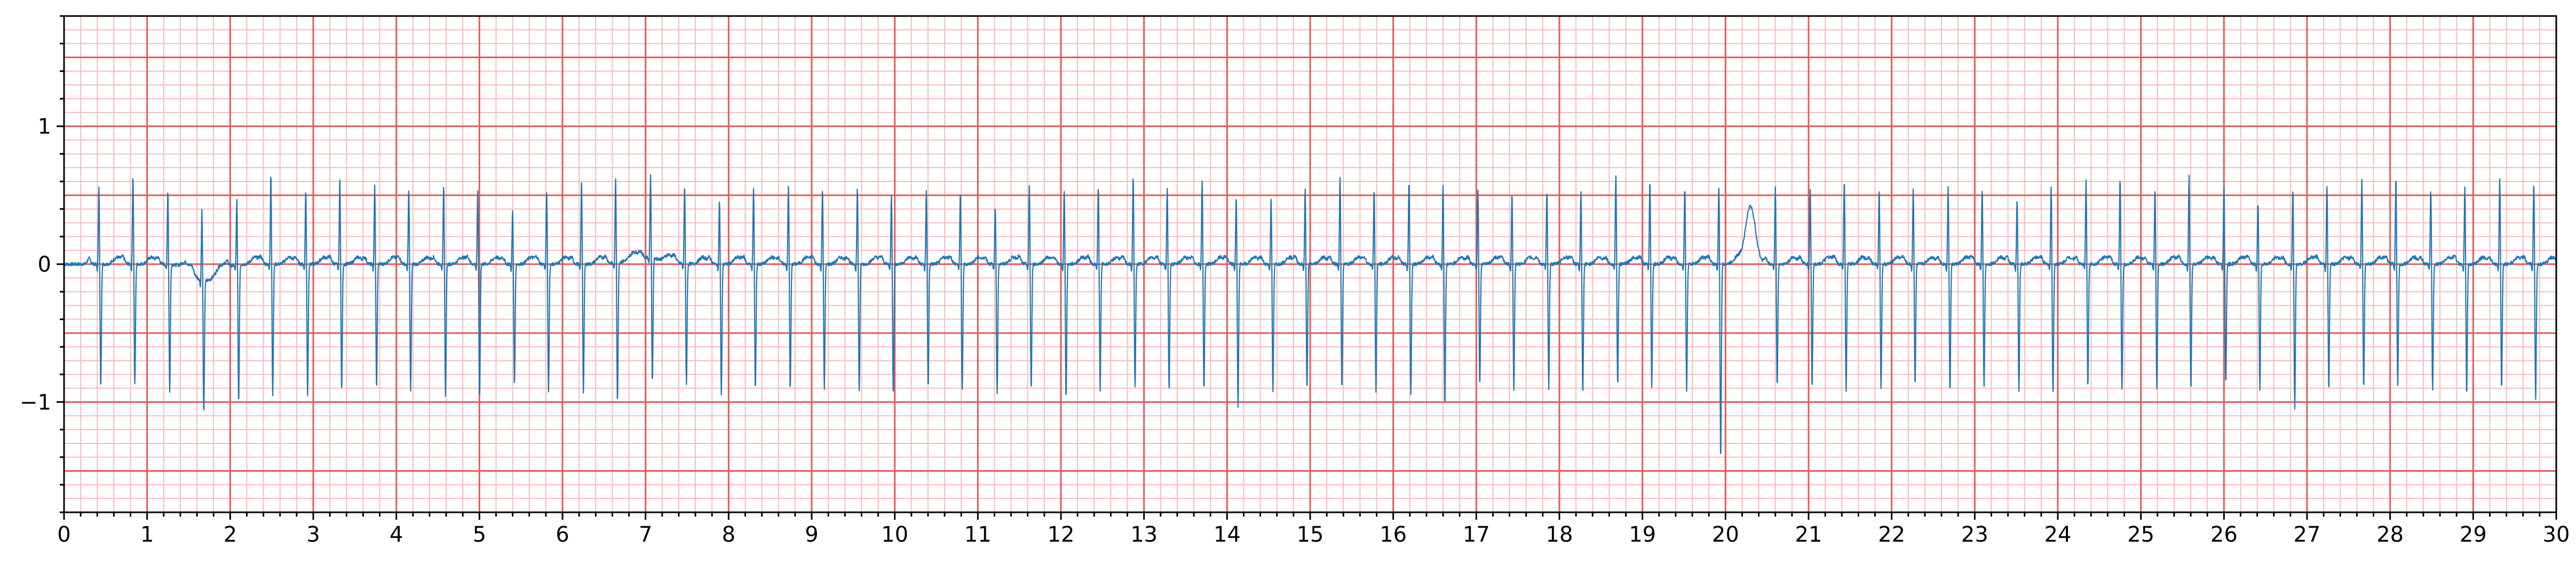 The width and height of the screenshot is (2576, 563). What do you see at coordinates (2307, 534) in the screenshot?
I see `x-tick-label: 27` at bounding box center [2307, 534].